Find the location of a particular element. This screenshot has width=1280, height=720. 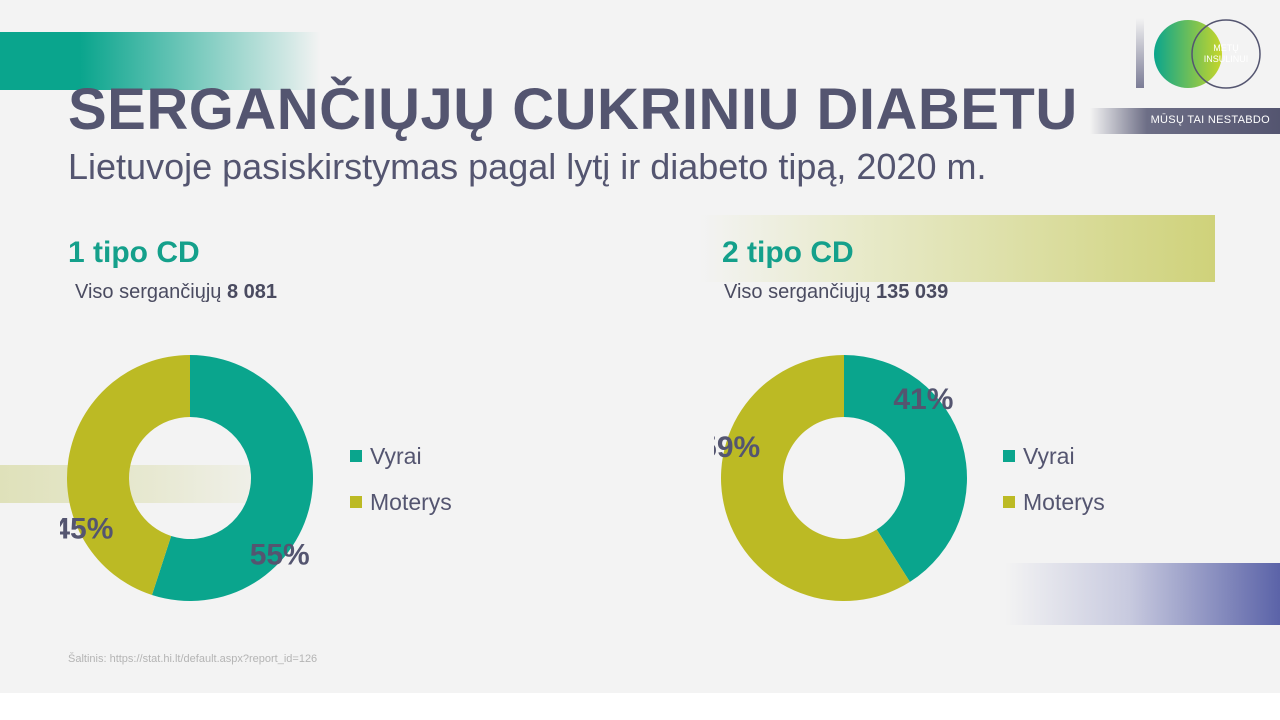

chart2-total: Viso sergančiųjų 135 039 is located at coordinates (836, 292).